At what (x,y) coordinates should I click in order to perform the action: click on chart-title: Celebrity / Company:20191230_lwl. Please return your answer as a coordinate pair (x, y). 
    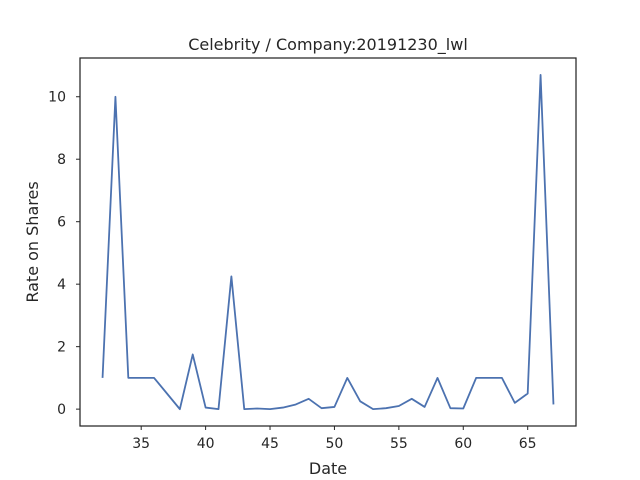
    Looking at the image, I should click on (328, 45).